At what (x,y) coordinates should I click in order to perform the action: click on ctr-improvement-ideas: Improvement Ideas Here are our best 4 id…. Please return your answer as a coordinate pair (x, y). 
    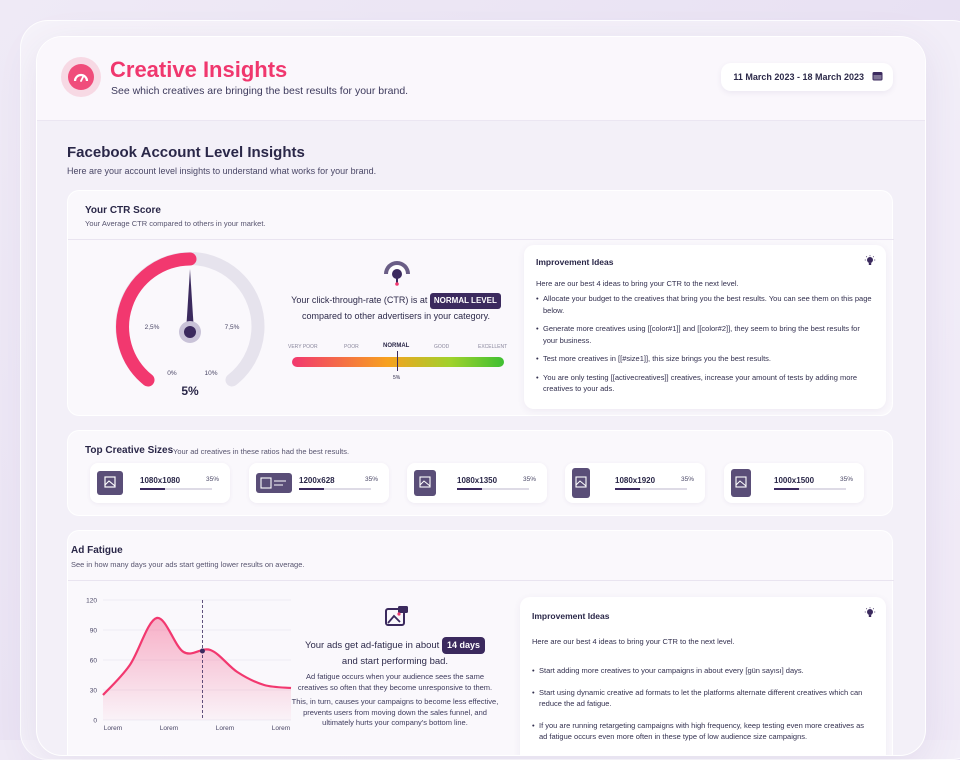
    Looking at the image, I should click on (705, 327).